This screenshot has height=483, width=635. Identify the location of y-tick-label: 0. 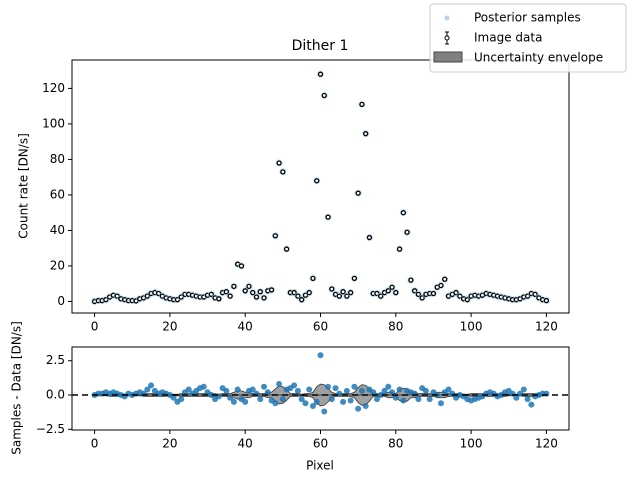
(61, 301).